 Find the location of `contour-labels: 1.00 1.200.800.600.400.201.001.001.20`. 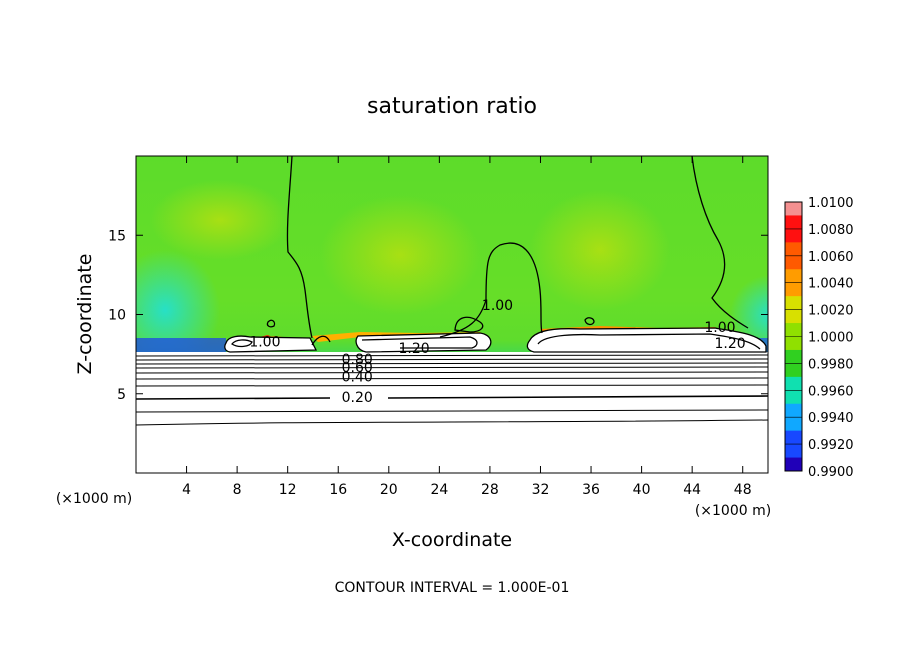

contour-labels: 1.00 1.200.800.600.400.201.001.001.20 is located at coordinates (497, 352).